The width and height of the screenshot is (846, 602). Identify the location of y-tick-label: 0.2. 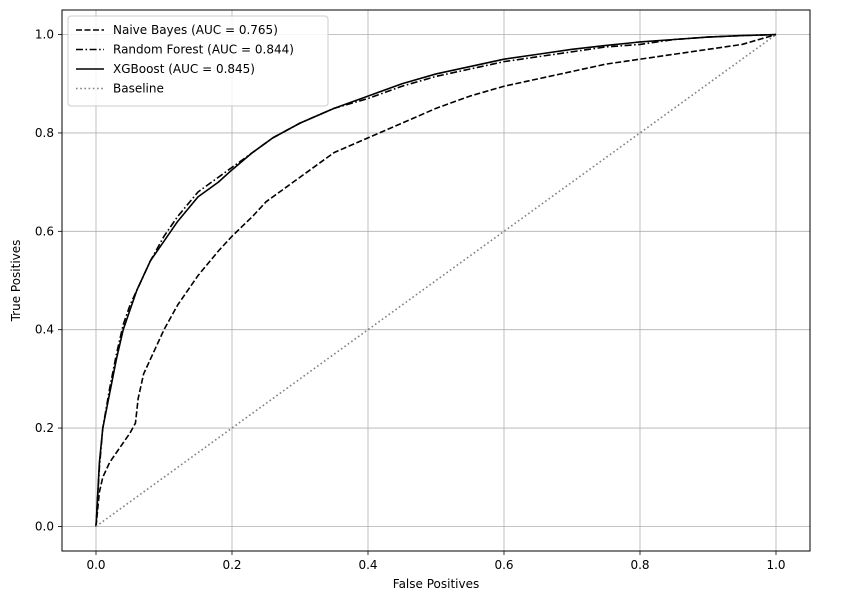
(44, 428).